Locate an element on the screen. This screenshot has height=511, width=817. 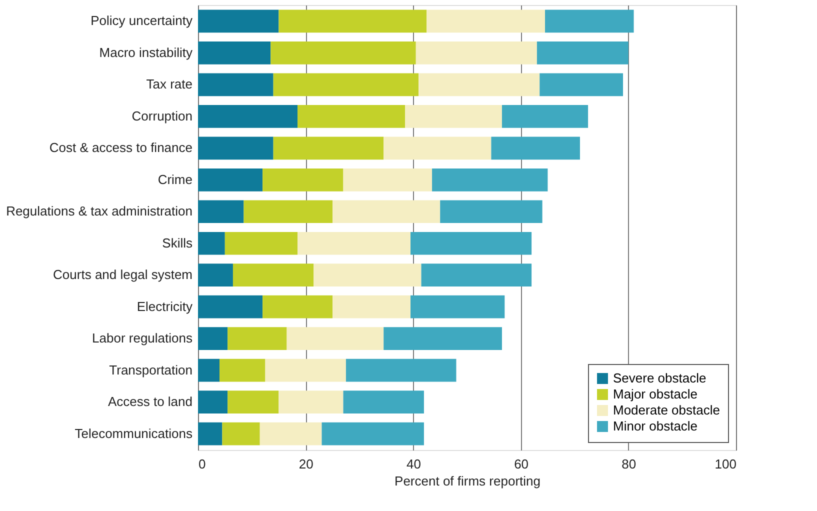
x-axis-title: Percent of firms reporting is located at coordinates (467, 481).